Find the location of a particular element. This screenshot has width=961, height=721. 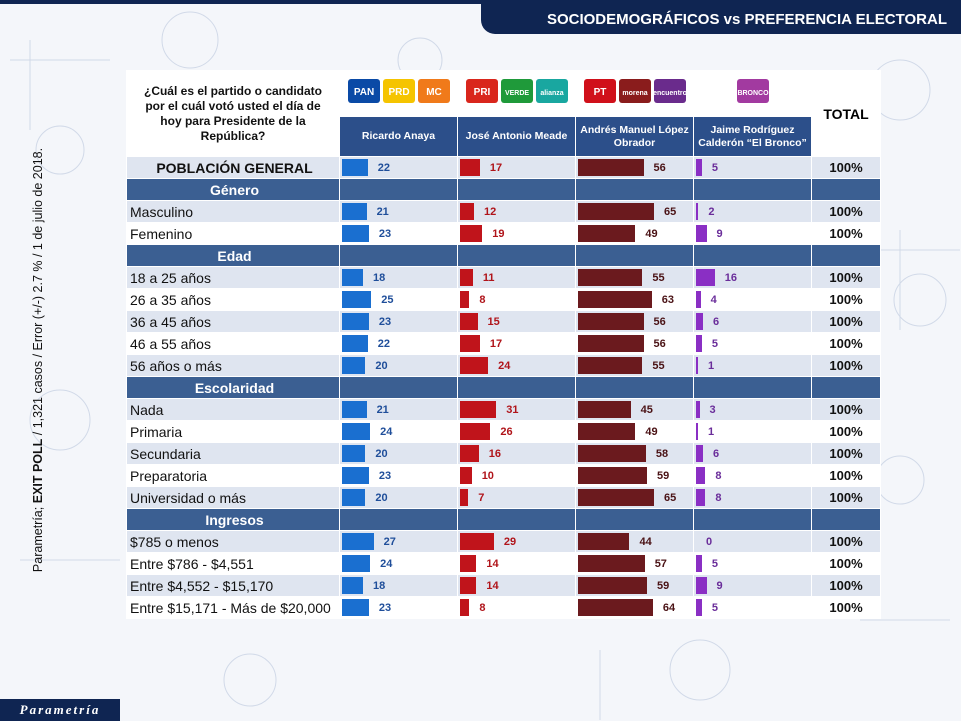

bar-value-label: 23 is located at coordinates (385, 475).